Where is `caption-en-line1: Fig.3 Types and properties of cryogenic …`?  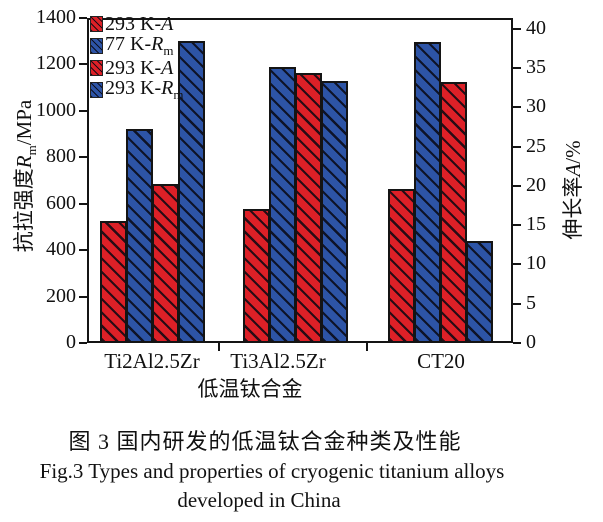
caption-en-line1: Fig.3 Types and properties of cryogenic … is located at coordinates (272, 471).